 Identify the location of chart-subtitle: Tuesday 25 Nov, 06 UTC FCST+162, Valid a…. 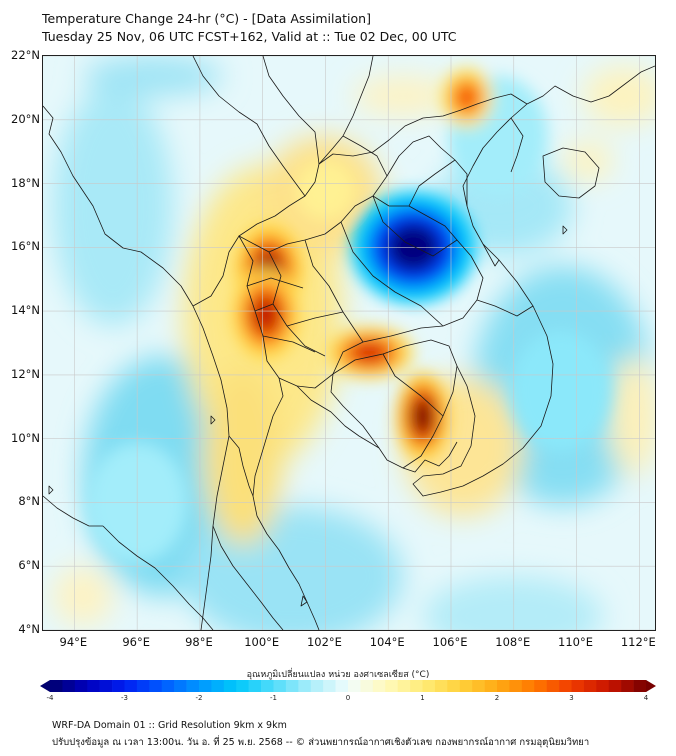
(249, 36).